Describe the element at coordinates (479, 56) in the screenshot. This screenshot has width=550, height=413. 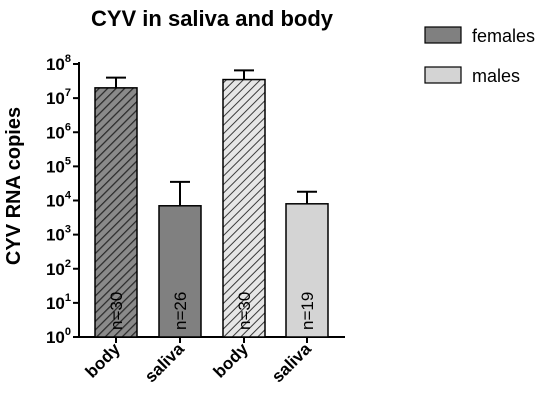
I see `legend: females males` at that location.